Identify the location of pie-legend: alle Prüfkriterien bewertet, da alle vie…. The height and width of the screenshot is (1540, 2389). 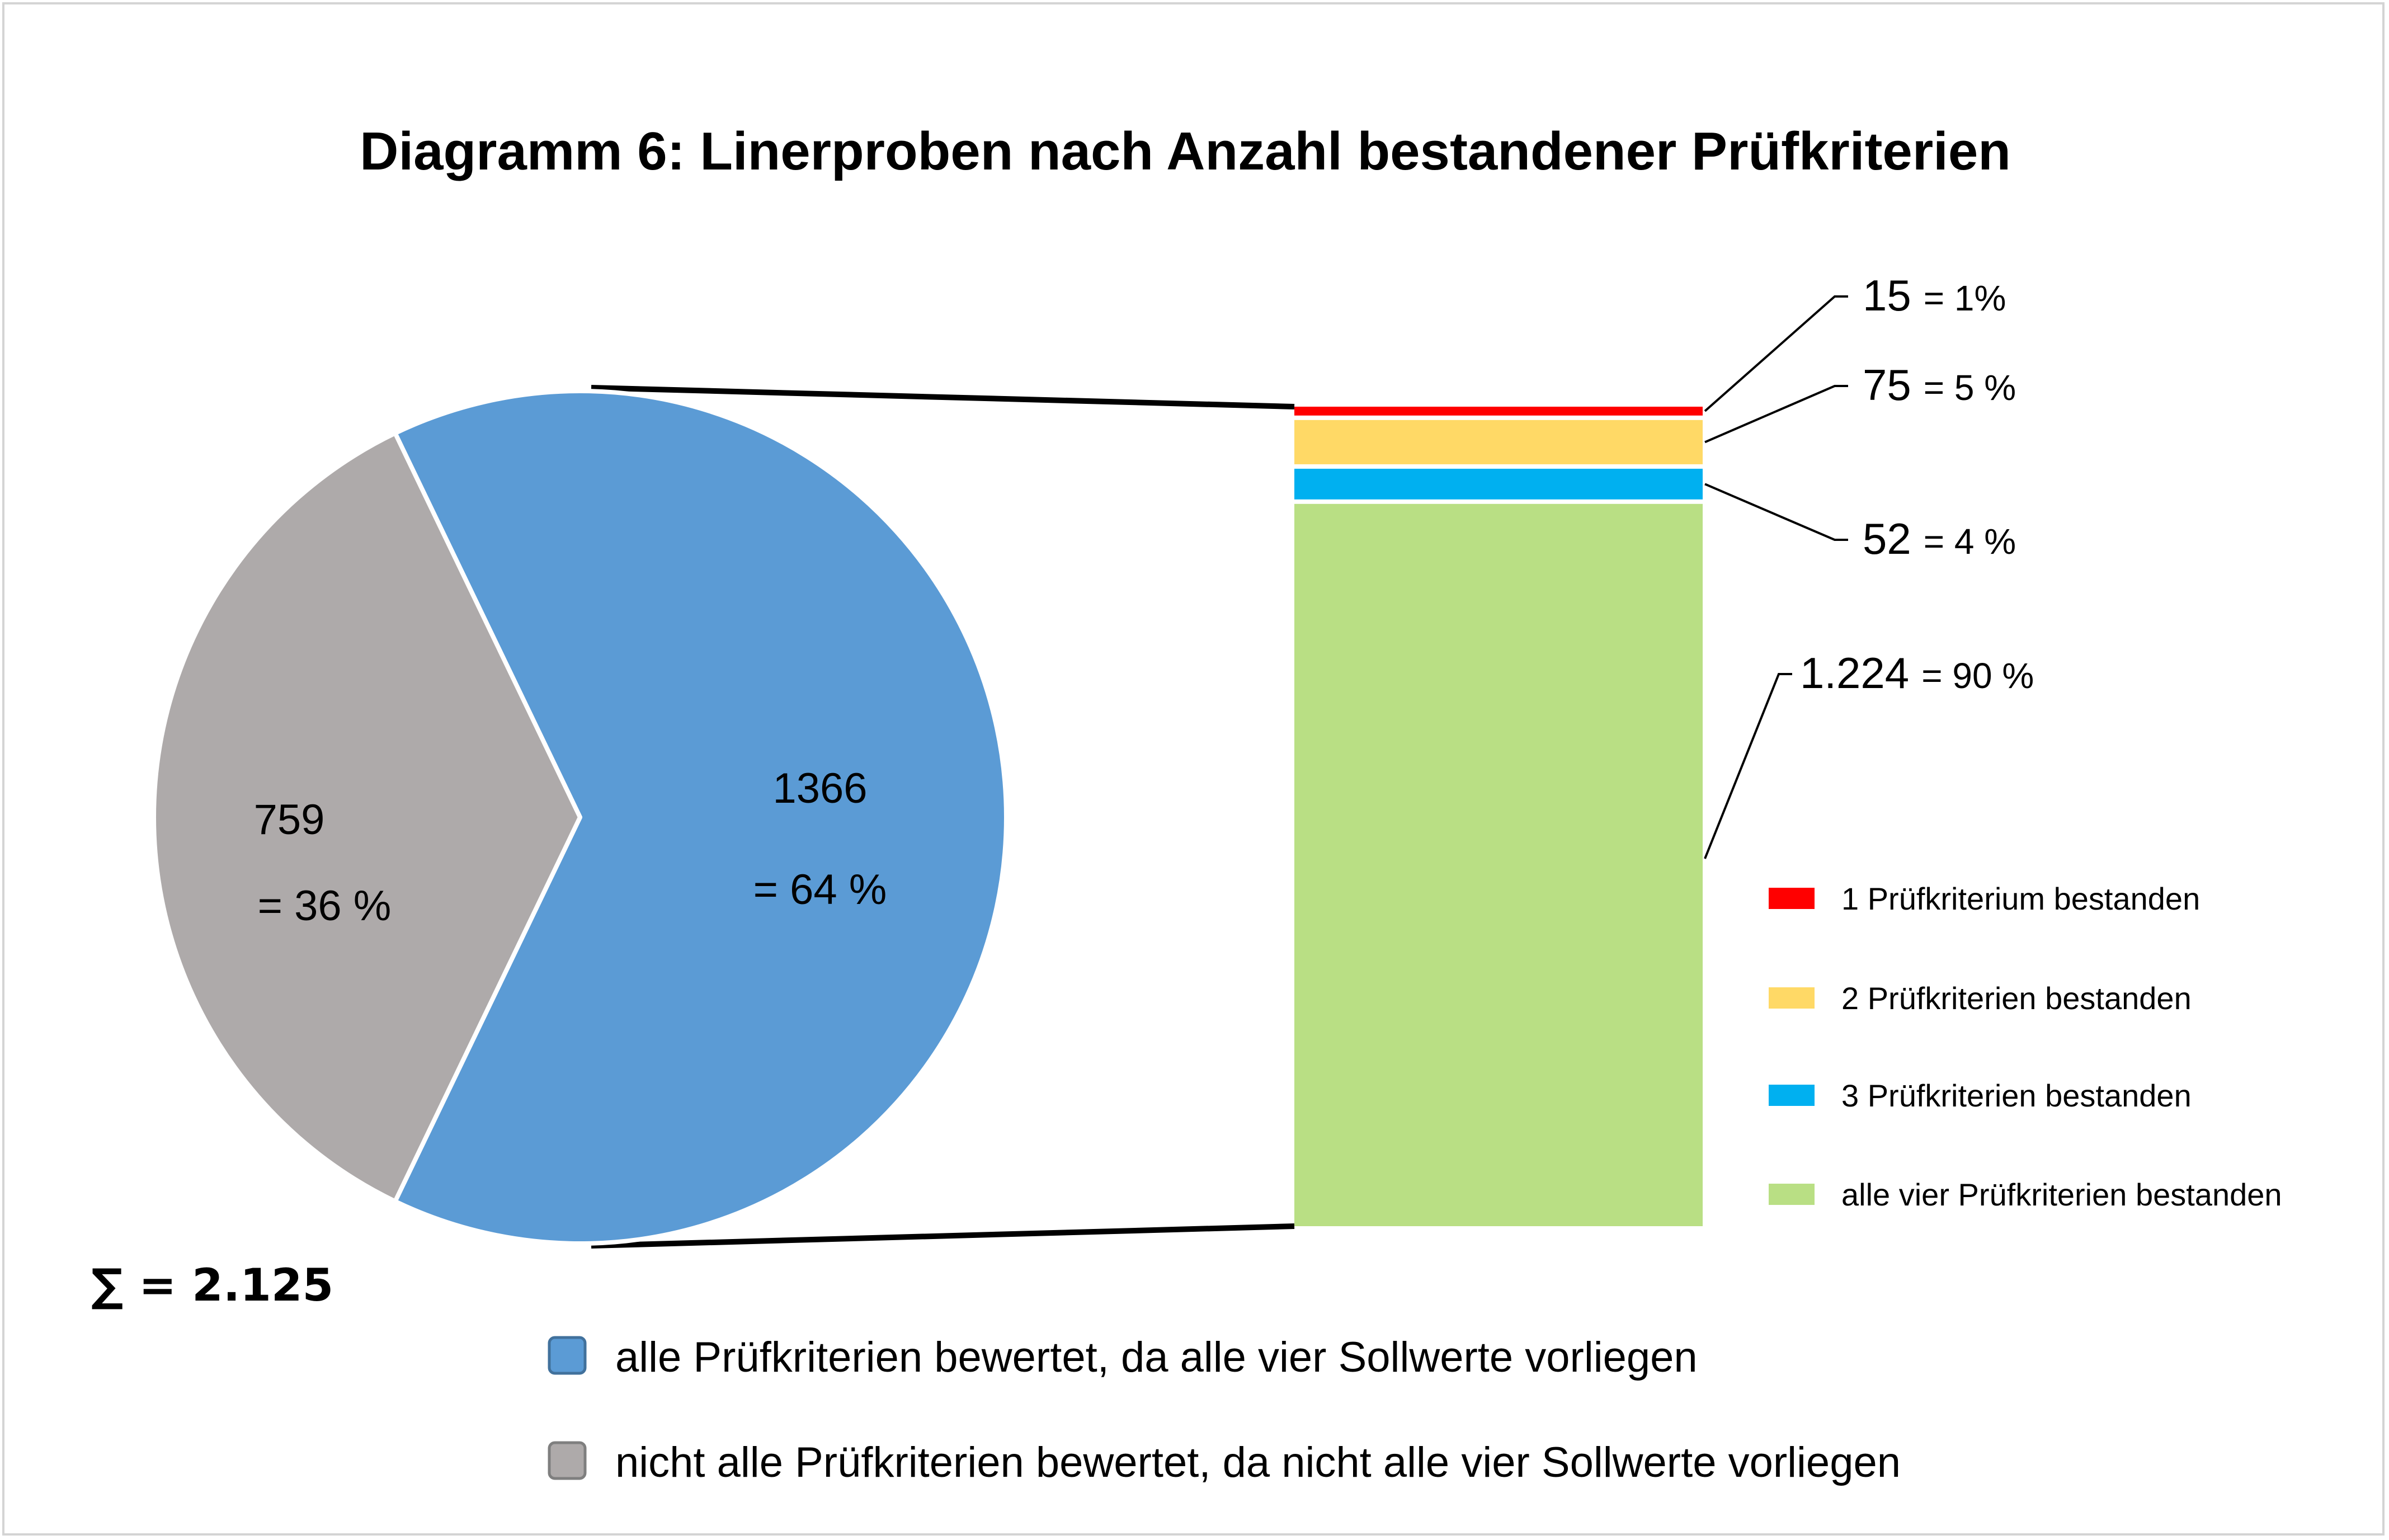
(1224, 1410).